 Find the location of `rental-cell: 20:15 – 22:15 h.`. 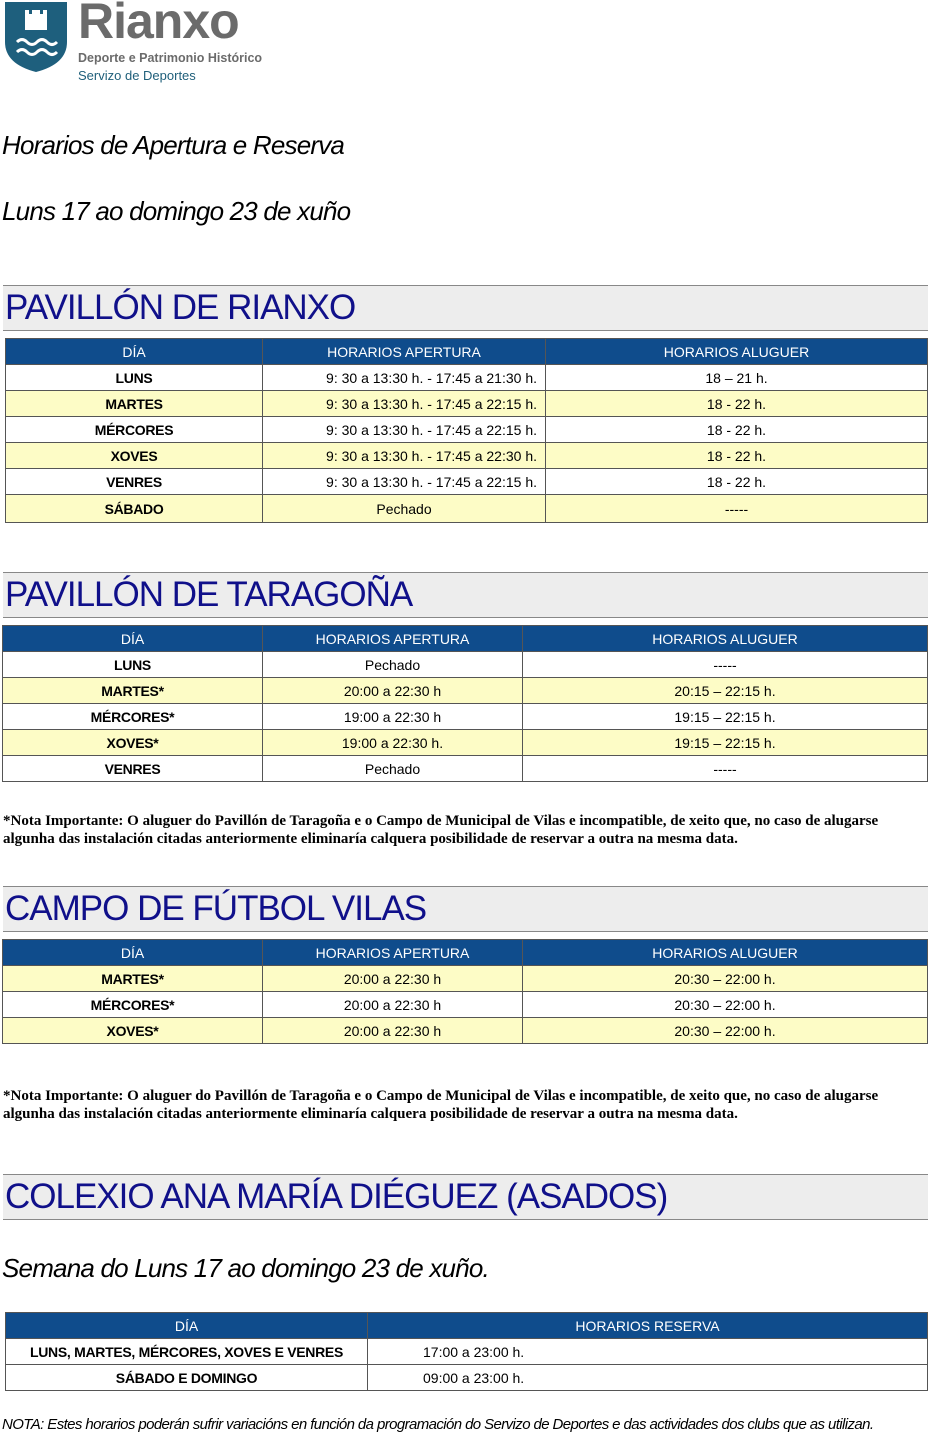

rental-cell: 20:15 – 22:15 h. is located at coordinates (725, 690).